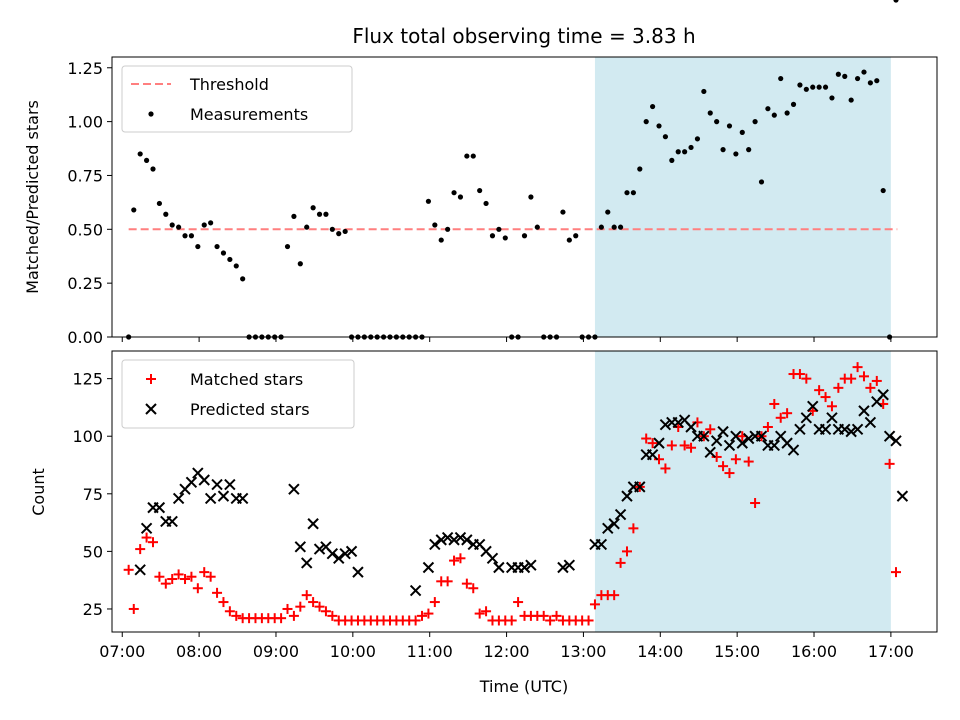 The width and height of the screenshot is (960, 720). I want to click on x-tick-label: 13:00, so click(583, 651).